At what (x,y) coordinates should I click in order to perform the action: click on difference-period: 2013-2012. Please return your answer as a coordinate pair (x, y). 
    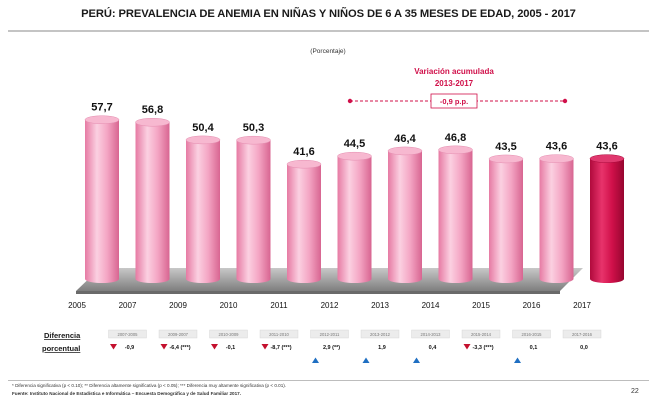
    Looking at the image, I should click on (380, 334).